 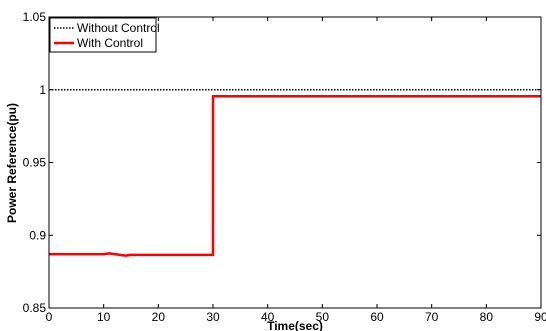 I want to click on x-tick-label: 40, so click(x=268, y=317).